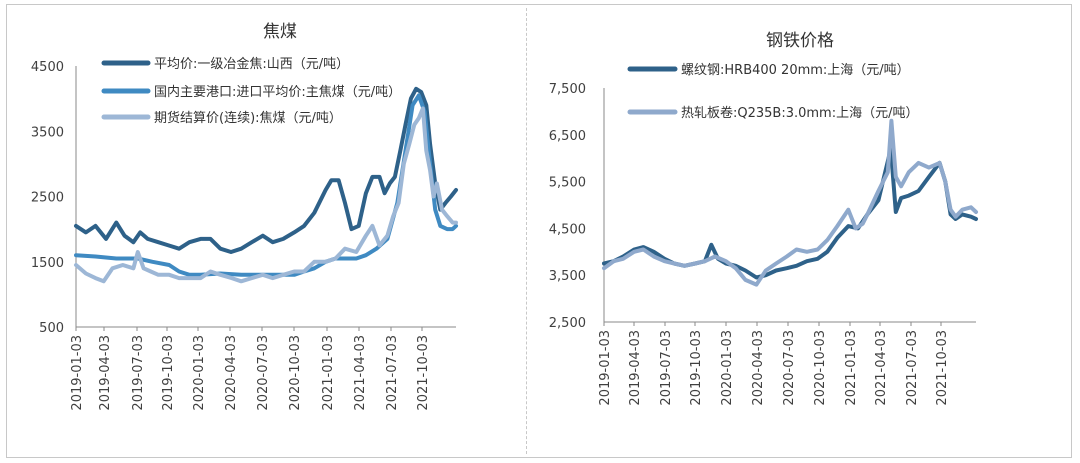 This screenshot has width=1080, height=463. What do you see at coordinates (47, 67) in the screenshot?
I see `y-tick-label: 4500` at bounding box center [47, 67].